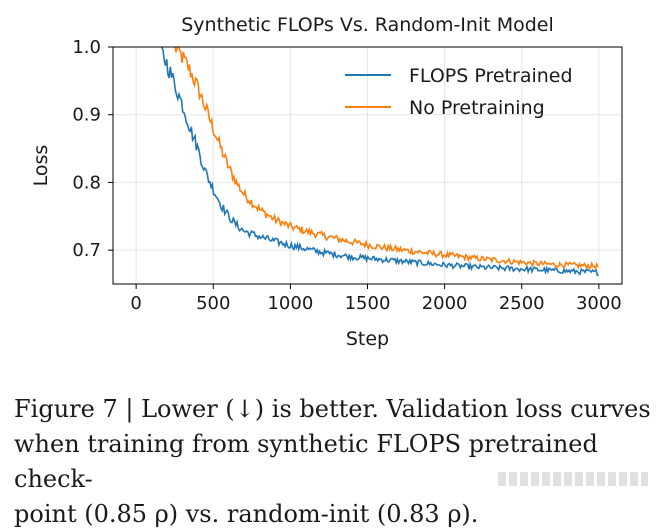  Describe the element at coordinates (573, 479) in the screenshot. I see `watermark-dots` at that location.